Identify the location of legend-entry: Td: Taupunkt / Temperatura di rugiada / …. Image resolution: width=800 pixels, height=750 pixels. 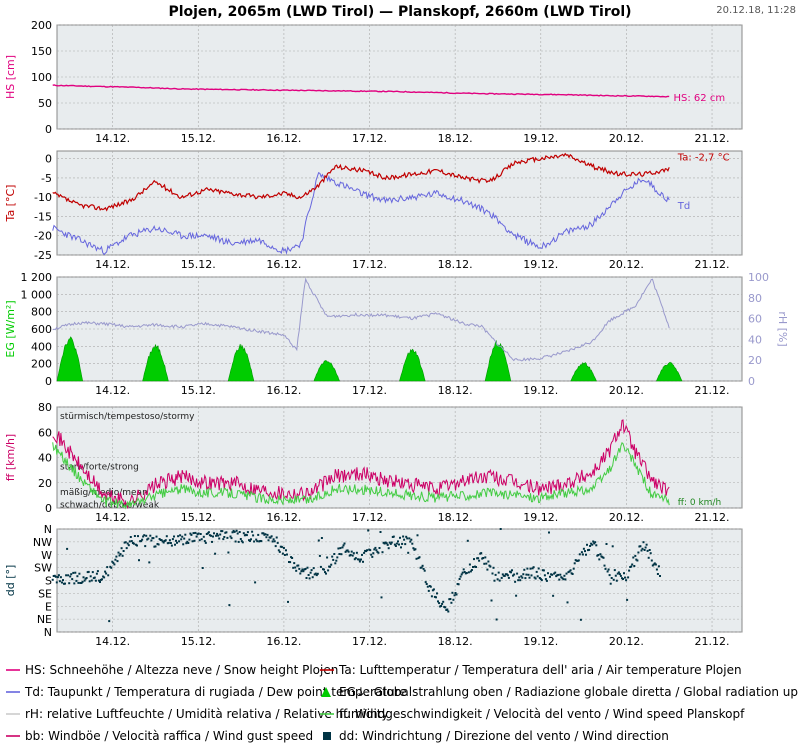
(206, 692).